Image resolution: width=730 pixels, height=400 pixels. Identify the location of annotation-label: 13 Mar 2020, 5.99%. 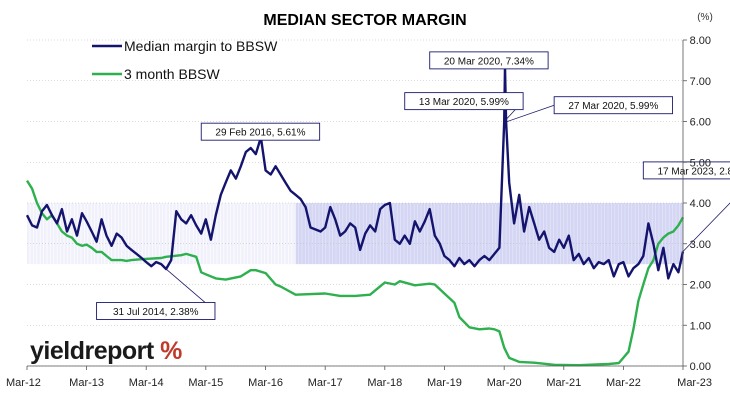
(464, 102).